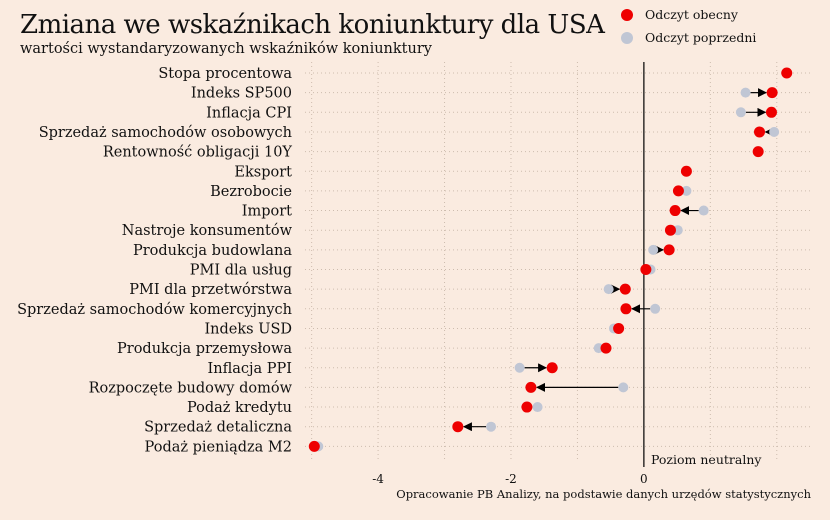 The height and width of the screenshot is (520, 830). Describe the element at coordinates (250, 369) in the screenshot. I see `category-label: Inflacja PPI` at that location.